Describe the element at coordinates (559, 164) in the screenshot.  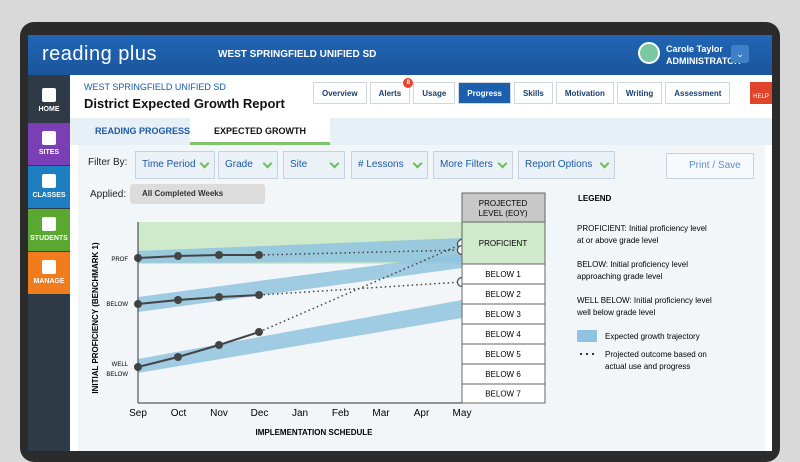
I see `filter-label: Report Options` at that location.